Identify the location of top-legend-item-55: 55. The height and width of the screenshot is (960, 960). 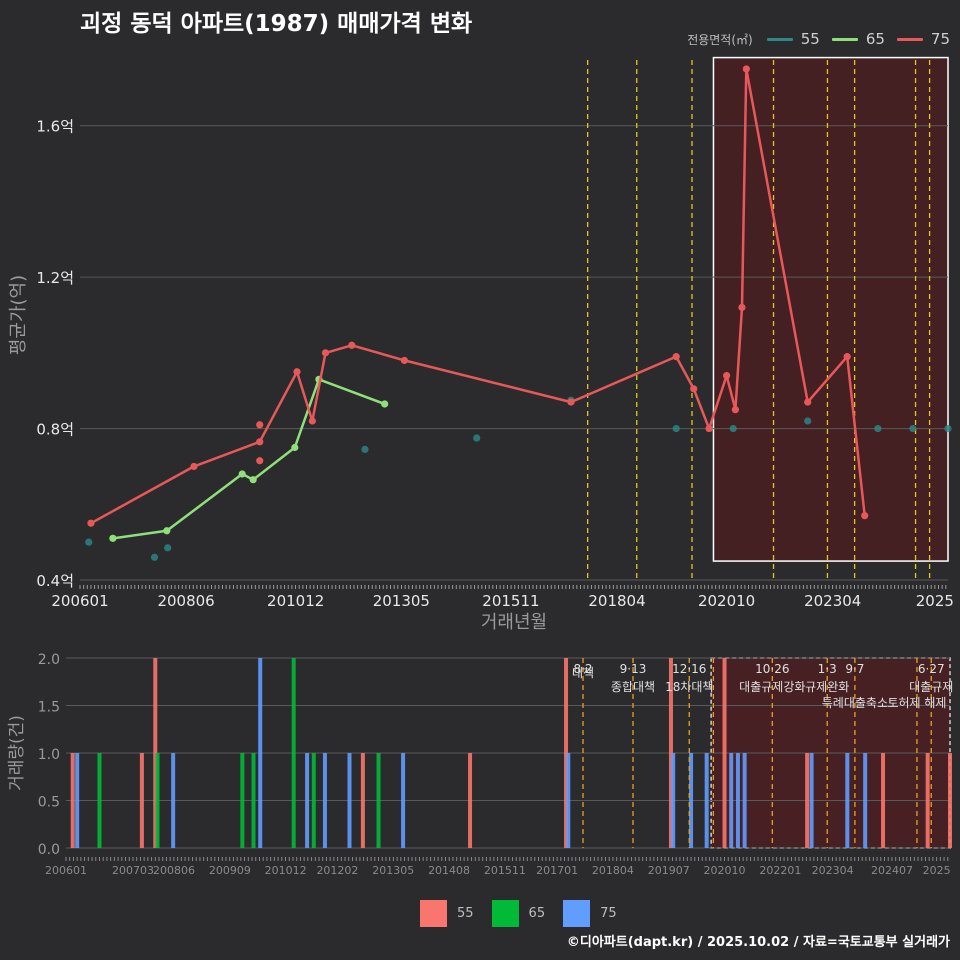
(793, 39).